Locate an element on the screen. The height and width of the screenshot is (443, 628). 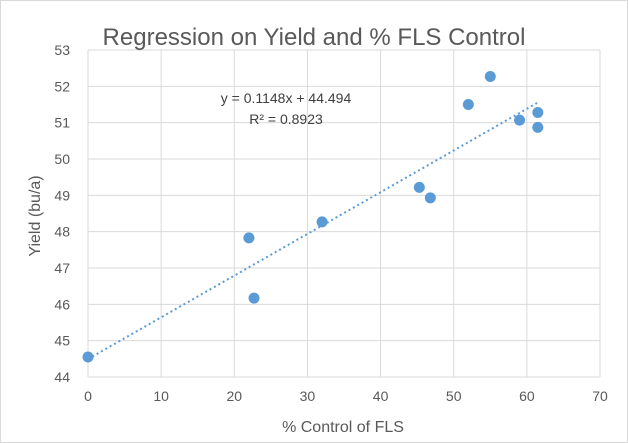
x-tick-label: 30 is located at coordinates (308, 396).